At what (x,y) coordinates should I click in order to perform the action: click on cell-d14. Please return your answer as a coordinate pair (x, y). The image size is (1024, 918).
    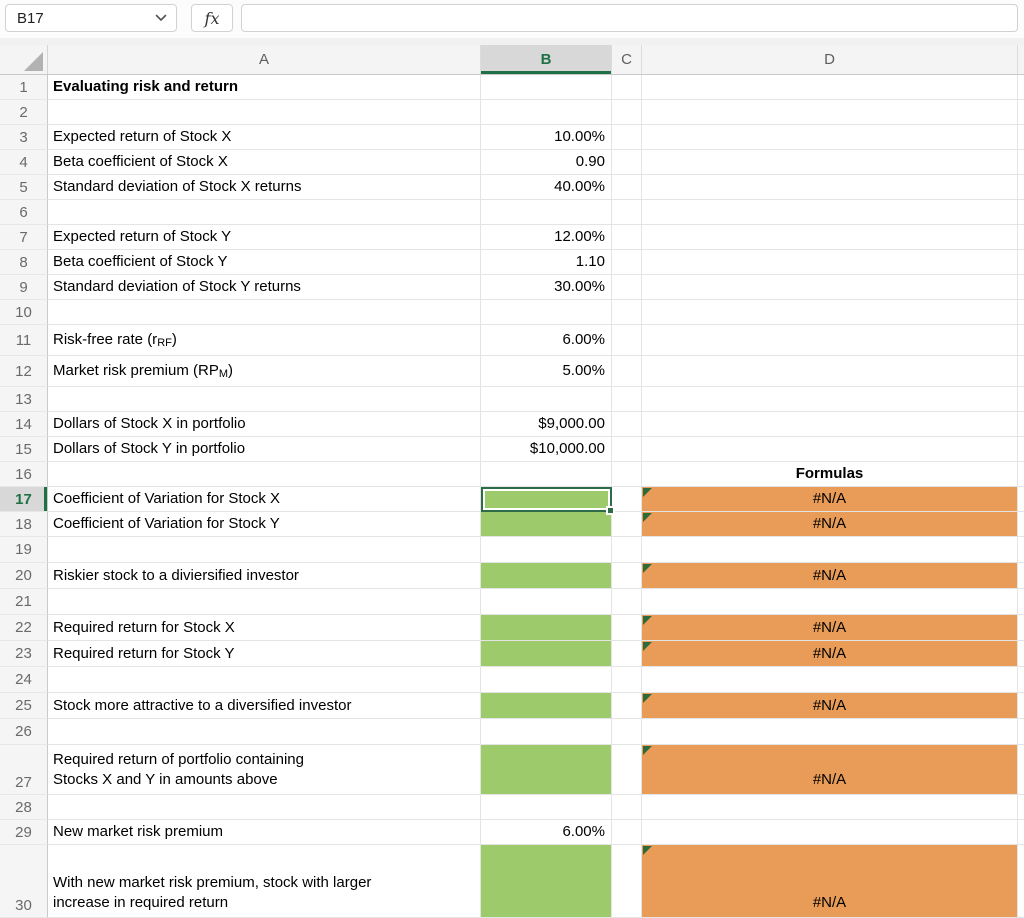
    Looking at the image, I should click on (830, 424).